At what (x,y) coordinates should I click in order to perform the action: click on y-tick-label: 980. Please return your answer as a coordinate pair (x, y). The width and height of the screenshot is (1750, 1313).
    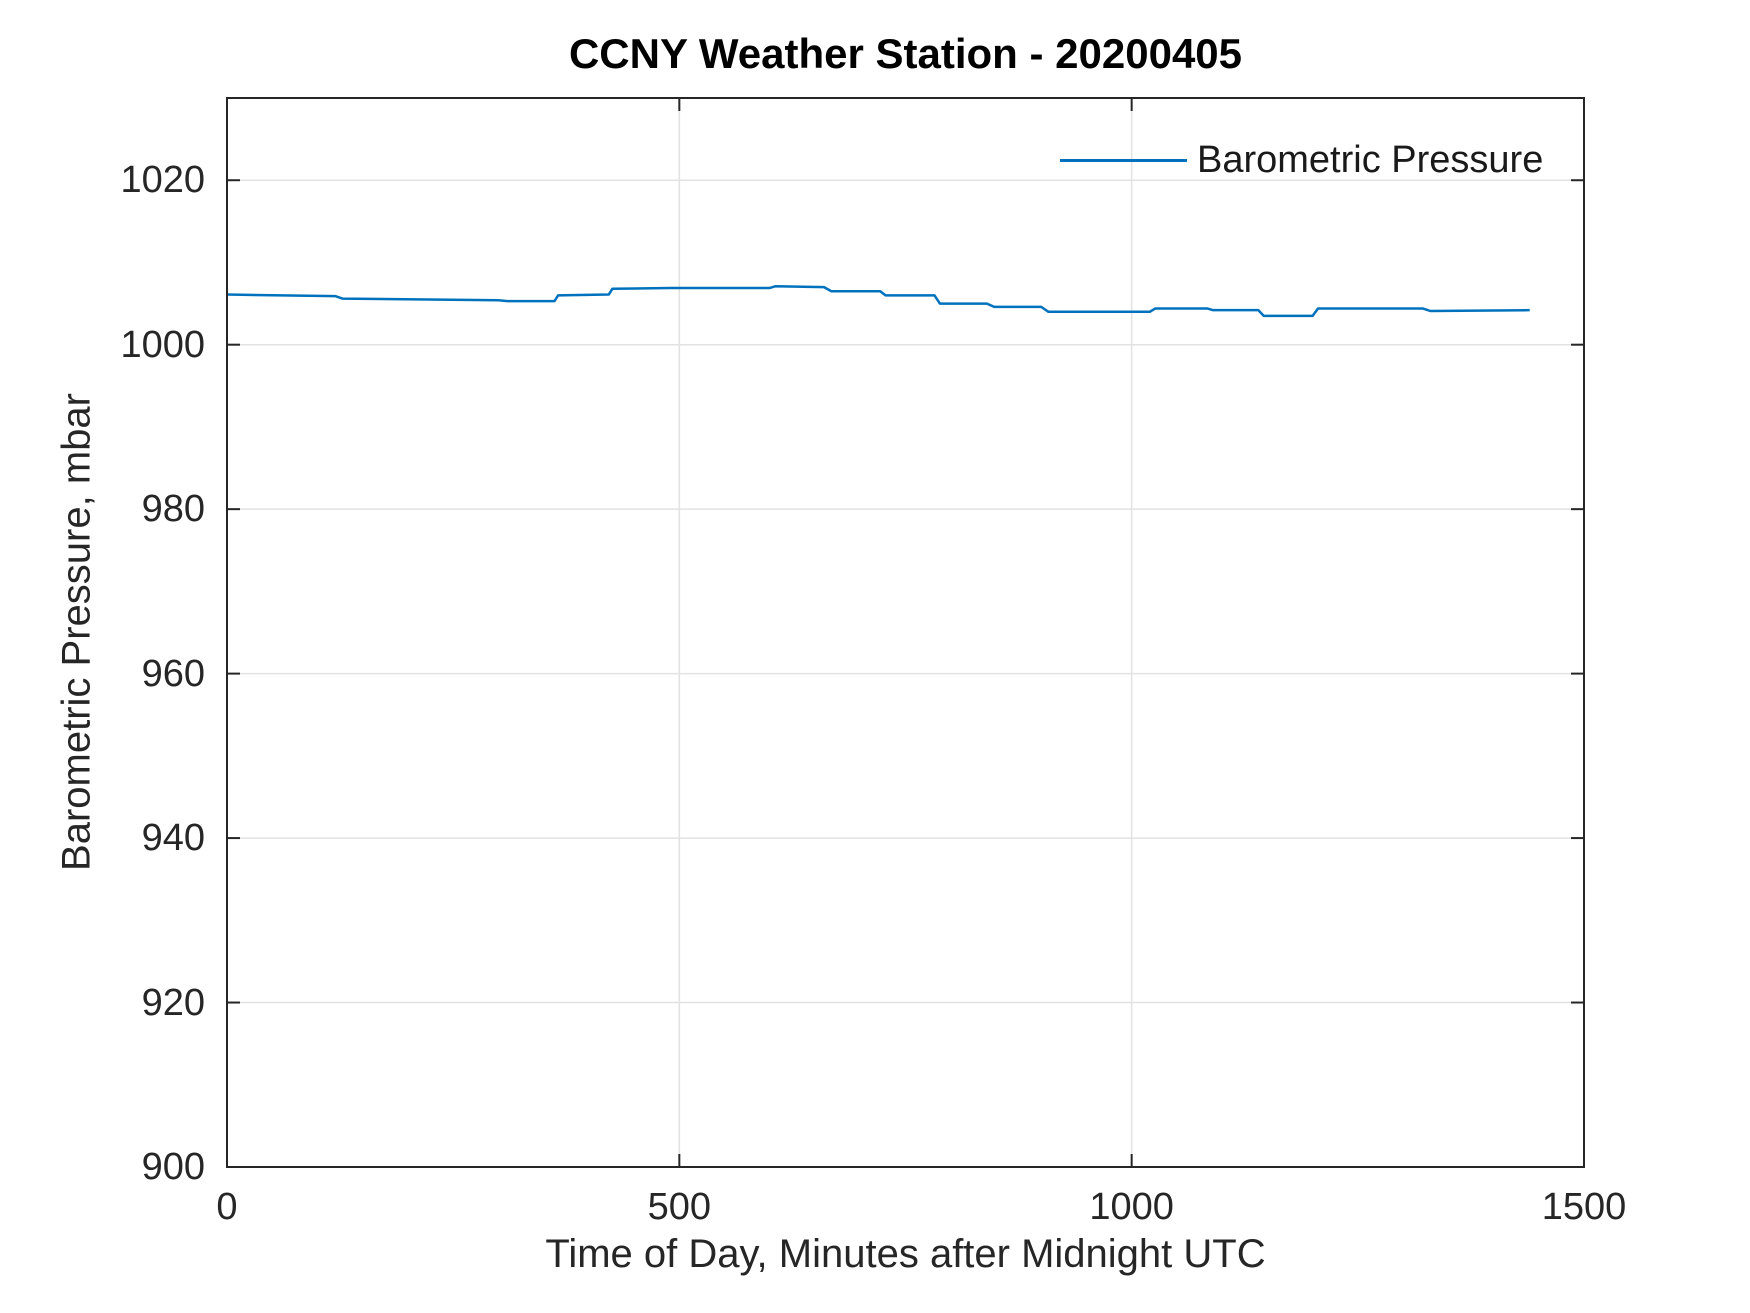
    Looking at the image, I should click on (173, 509).